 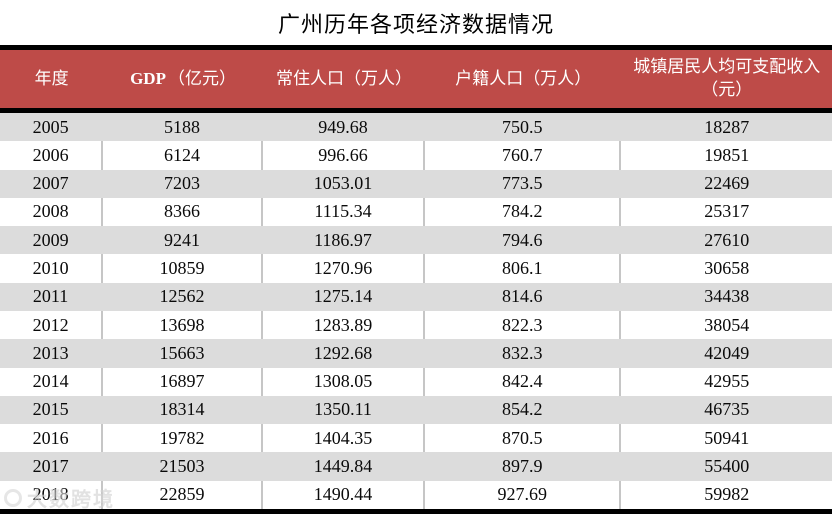 I want to click on column-header-text: 常住人口（万人）, so click(x=344, y=78).